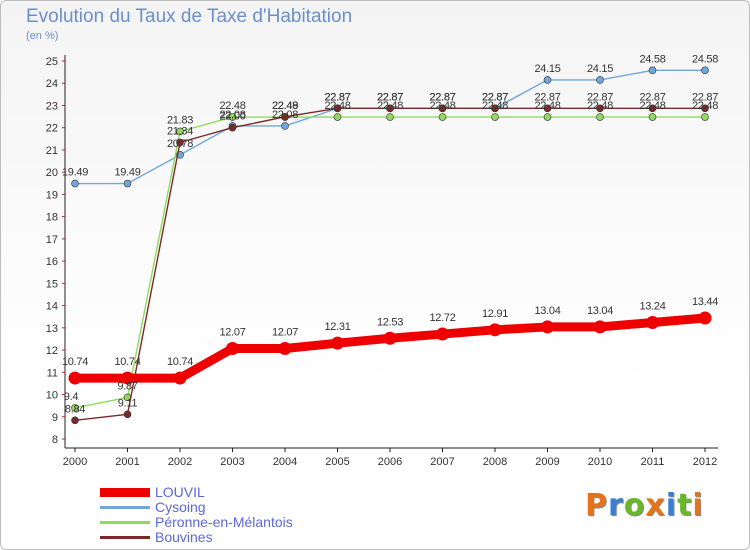 The image size is (750, 550). Describe the element at coordinates (495, 314) in the screenshot. I see `data-label: 12.91` at that location.